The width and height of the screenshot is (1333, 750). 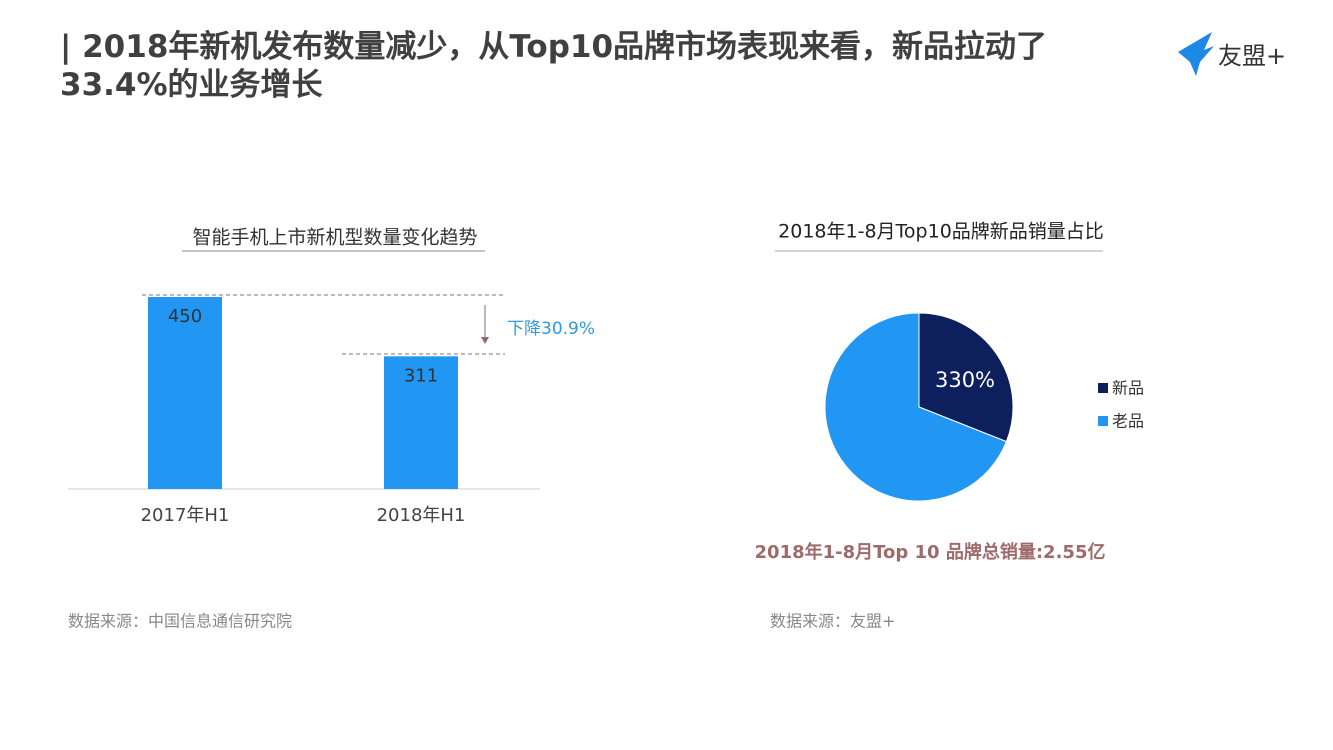 I want to click on arrow-head, so click(x=485, y=340).